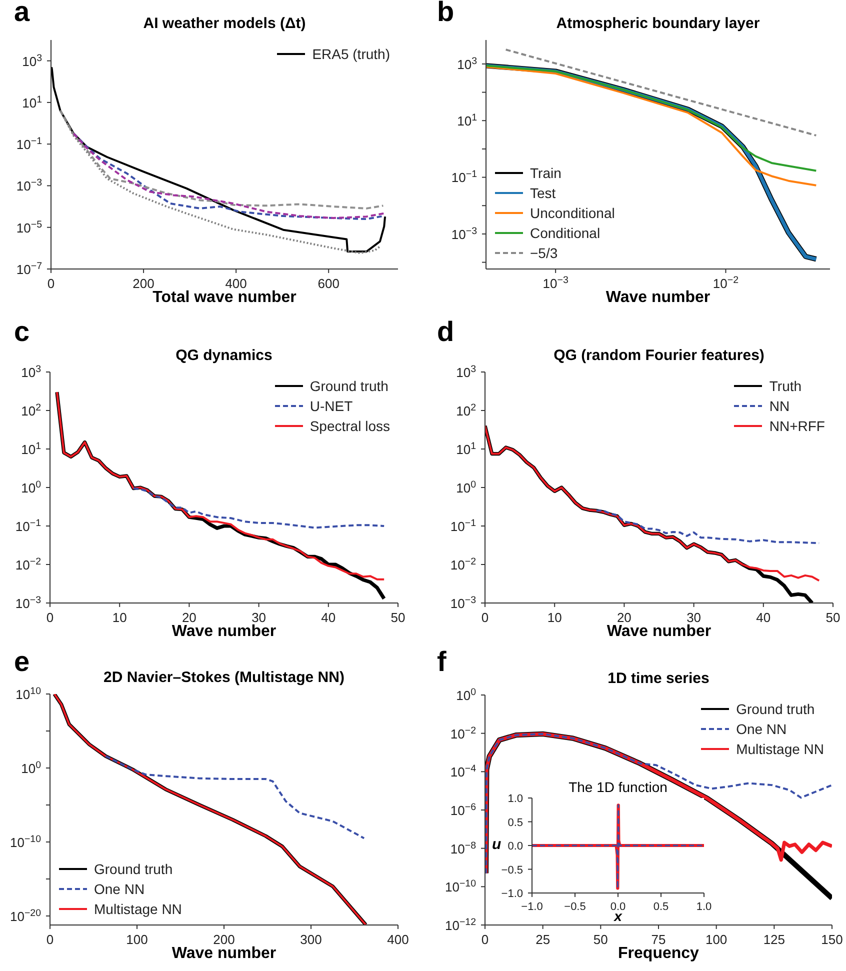 The image size is (846, 971). I want to click on x-tick-label: 1.0, so click(704, 907).